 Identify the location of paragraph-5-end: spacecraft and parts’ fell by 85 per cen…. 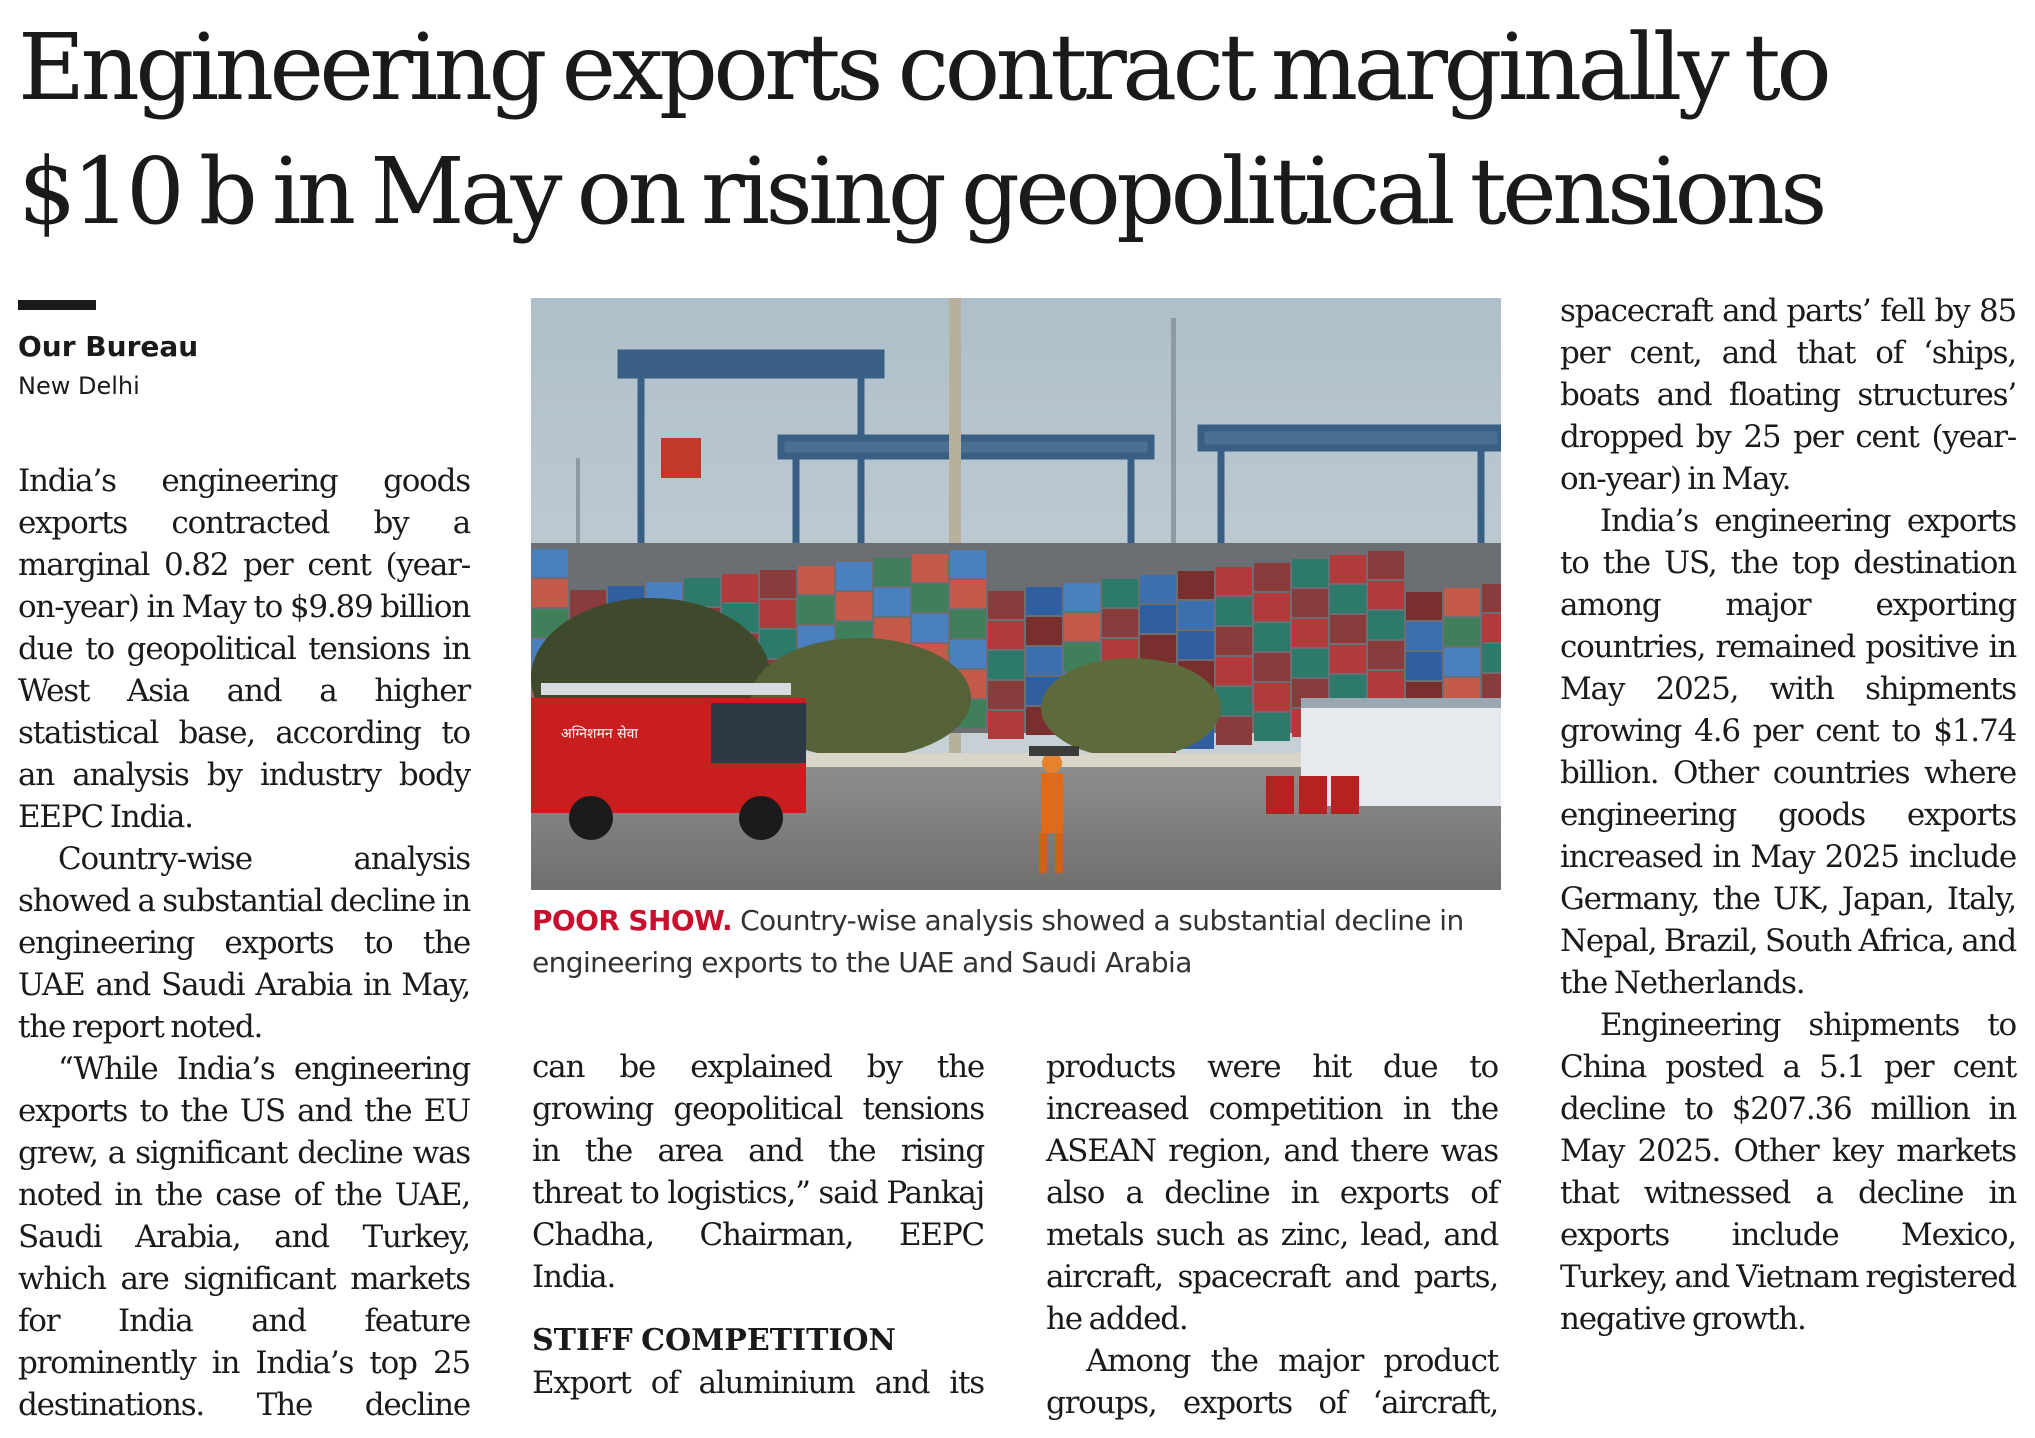
(1788, 395).